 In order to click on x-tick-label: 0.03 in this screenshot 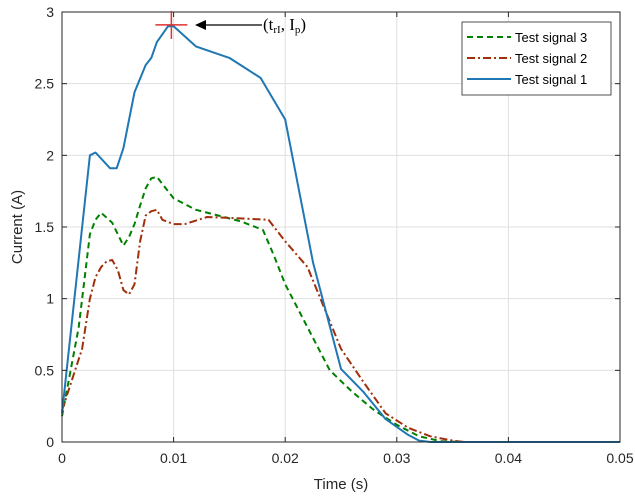, I will do `click(396, 458)`.